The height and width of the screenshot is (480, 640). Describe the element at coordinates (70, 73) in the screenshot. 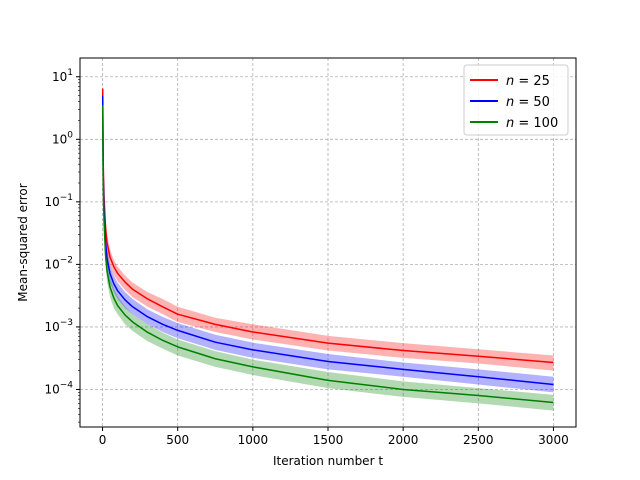

I see `y-tick-exponent: 1` at that location.